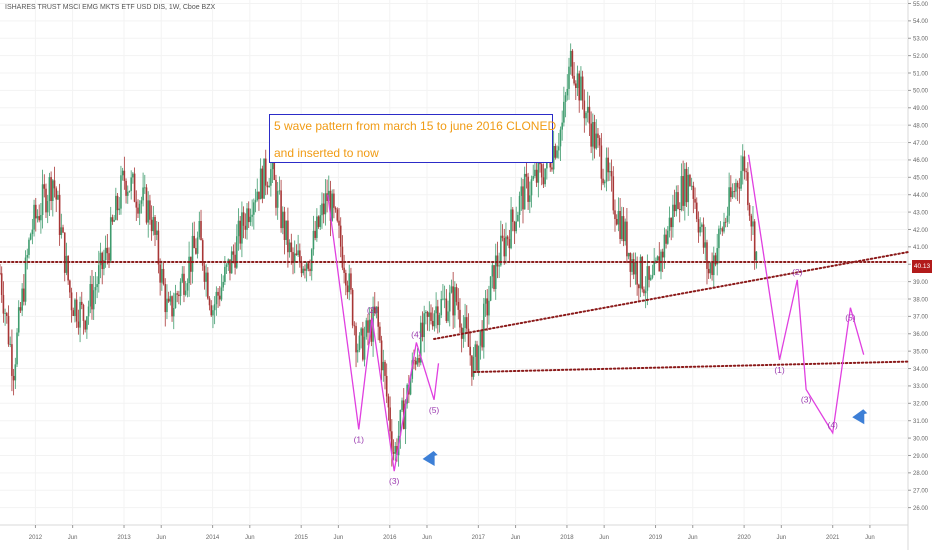 The width and height of the screenshot is (932, 550). What do you see at coordinates (806, 399) in the screenshot?
I see `wave-label: (3)` at bounding box center [806, 399].